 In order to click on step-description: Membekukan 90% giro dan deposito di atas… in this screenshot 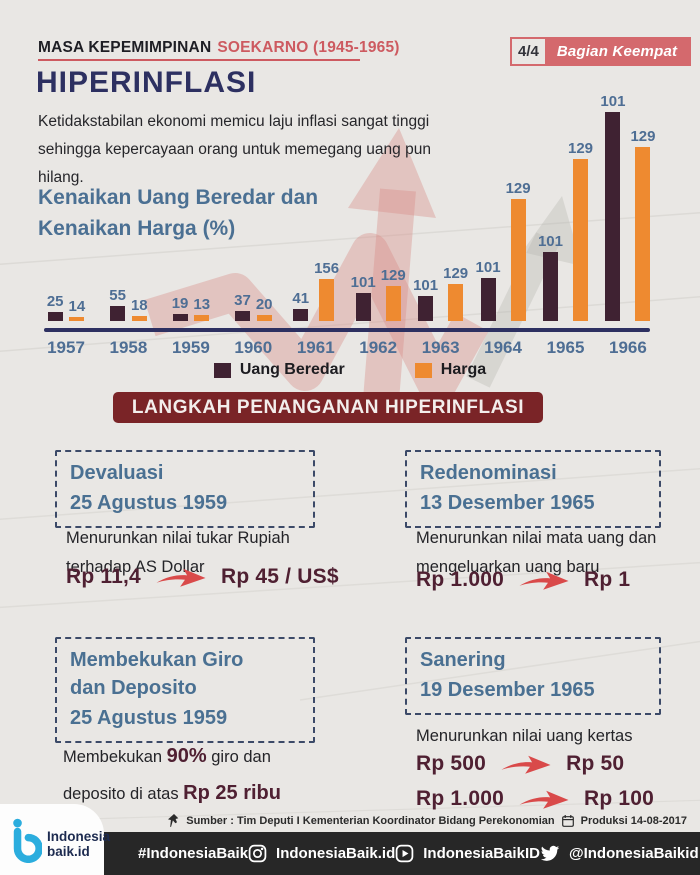, I will do `click(188, 775)`.